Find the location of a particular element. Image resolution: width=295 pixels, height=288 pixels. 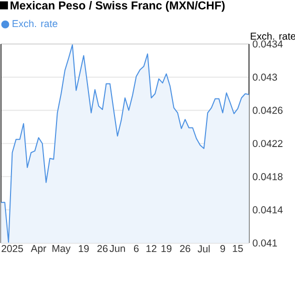

y-tick-label: 0.043 is located at coordinates (264, 77).